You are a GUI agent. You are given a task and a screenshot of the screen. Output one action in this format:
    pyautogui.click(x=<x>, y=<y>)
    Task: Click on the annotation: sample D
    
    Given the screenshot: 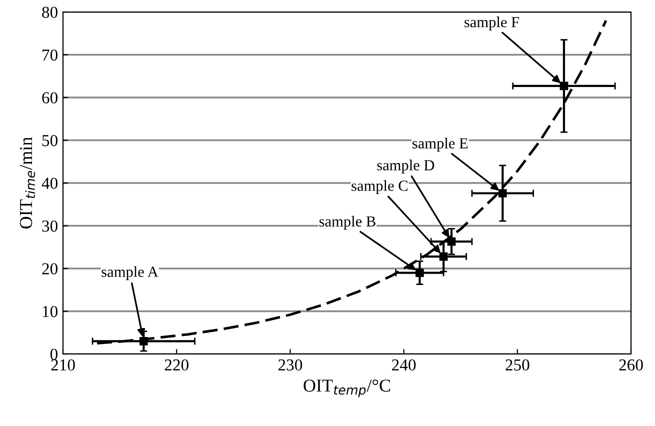 What is the action you would take?
    pyautogui.click(x=405, y=167)
    